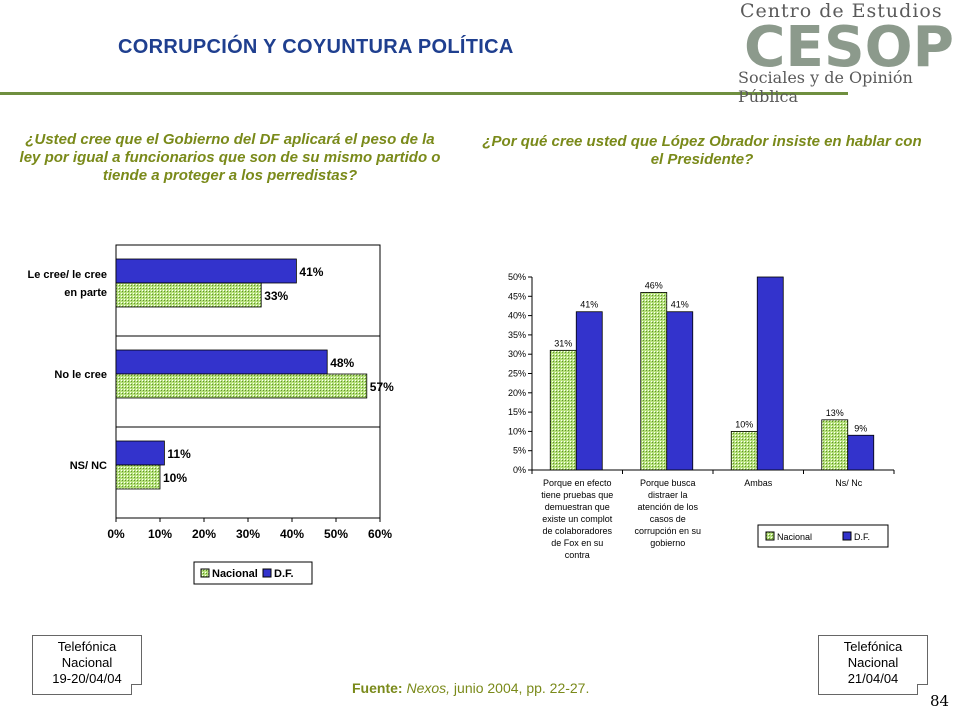 The image size is (960, 720). Describe the element at coordinates (577, 483) in the screenshot. I see `category-label: Porque en efecto` at that location.